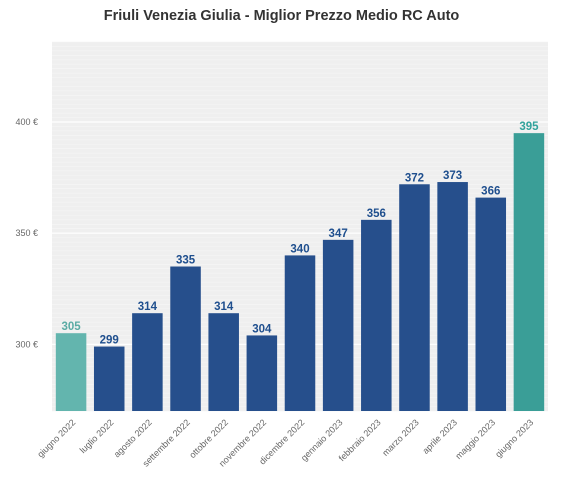 The image size is (563, 497). What do you see at coordinates (514, 438) in the screenshot?
I see `x-tick-label: giugno 2023` at bounding box center [514, 438].